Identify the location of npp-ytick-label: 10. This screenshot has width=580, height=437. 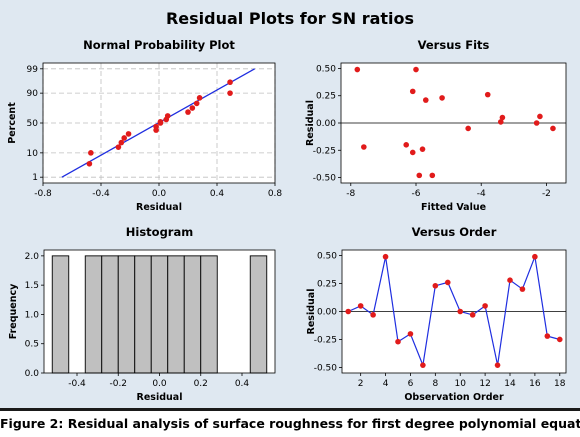
(33, 154).